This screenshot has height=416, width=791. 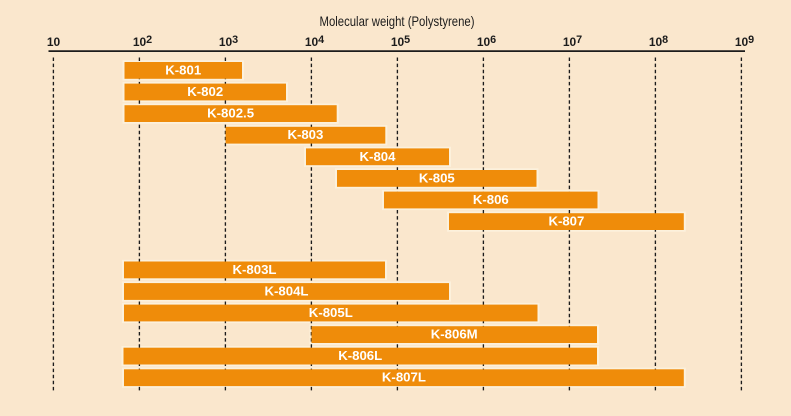 What do you see at coordinates (205, 91) in the screenshot?
I see `svg-text: K-802` at bounding box center [205, 91].